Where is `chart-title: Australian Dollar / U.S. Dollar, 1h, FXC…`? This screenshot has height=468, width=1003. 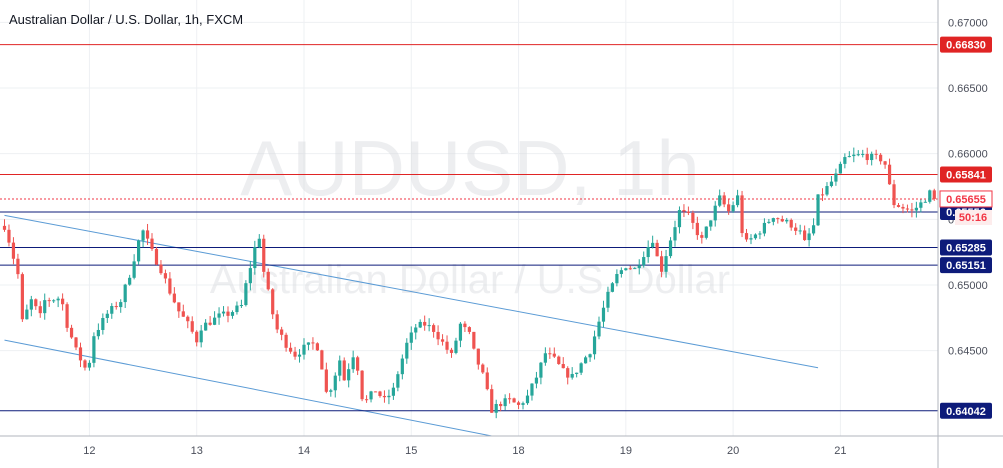 chart-title: Australian Dollar / U.S. Dollar, 1h, FXC… is located at coordinates (126, 19).